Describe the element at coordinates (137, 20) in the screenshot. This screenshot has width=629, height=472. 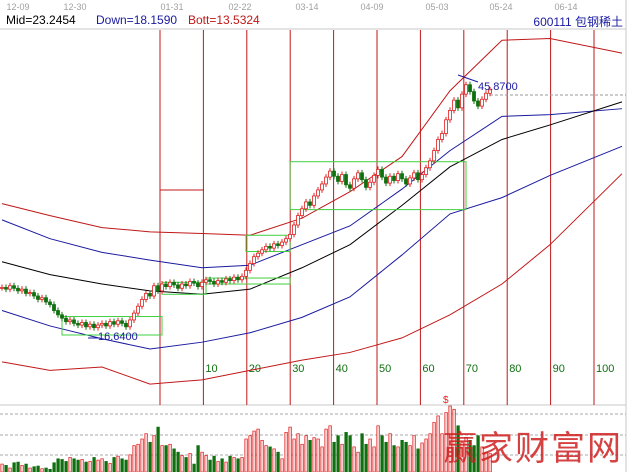
I see `down-value: Down=18.1590` at that location.